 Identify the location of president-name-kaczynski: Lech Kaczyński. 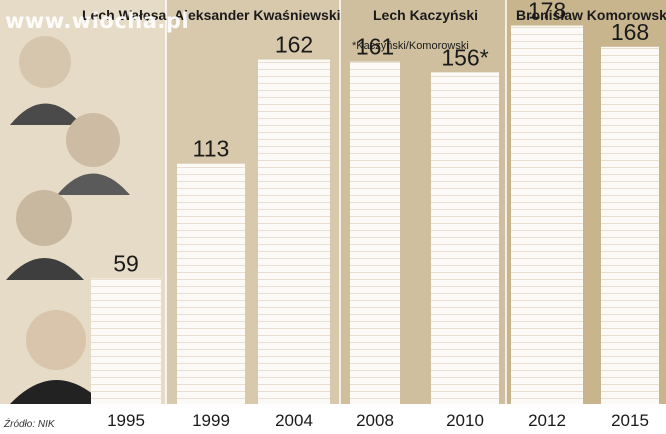
(425, 15).